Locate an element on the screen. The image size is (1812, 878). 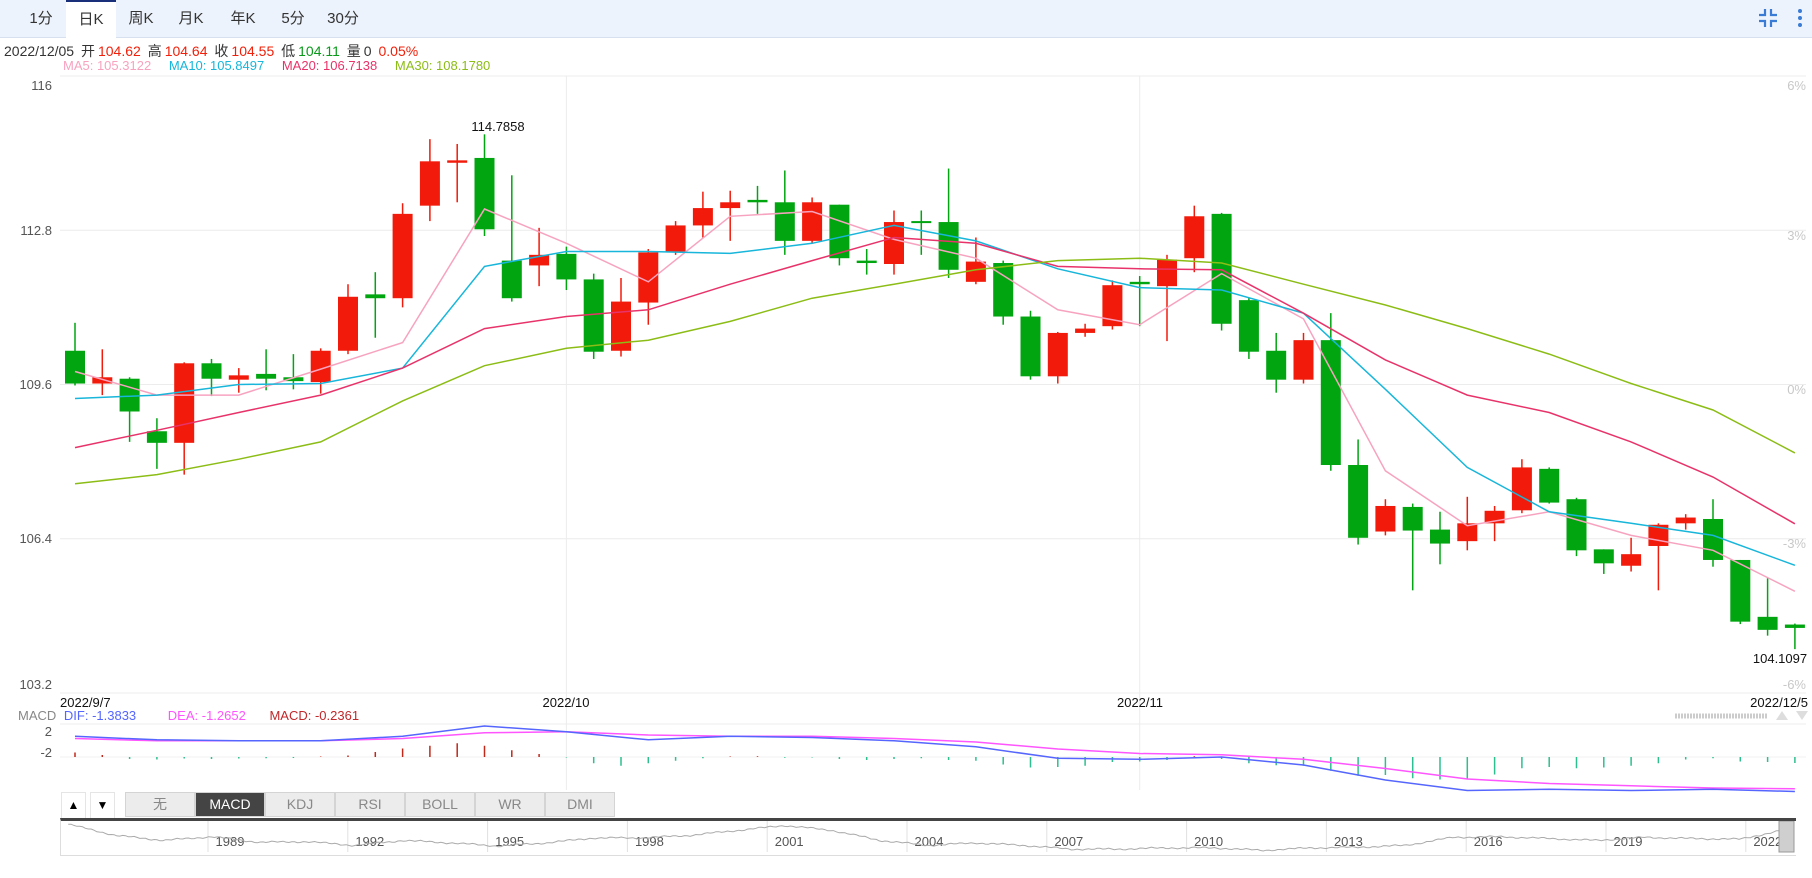
high-value: 104.64 is located at coordinates (186, 51).